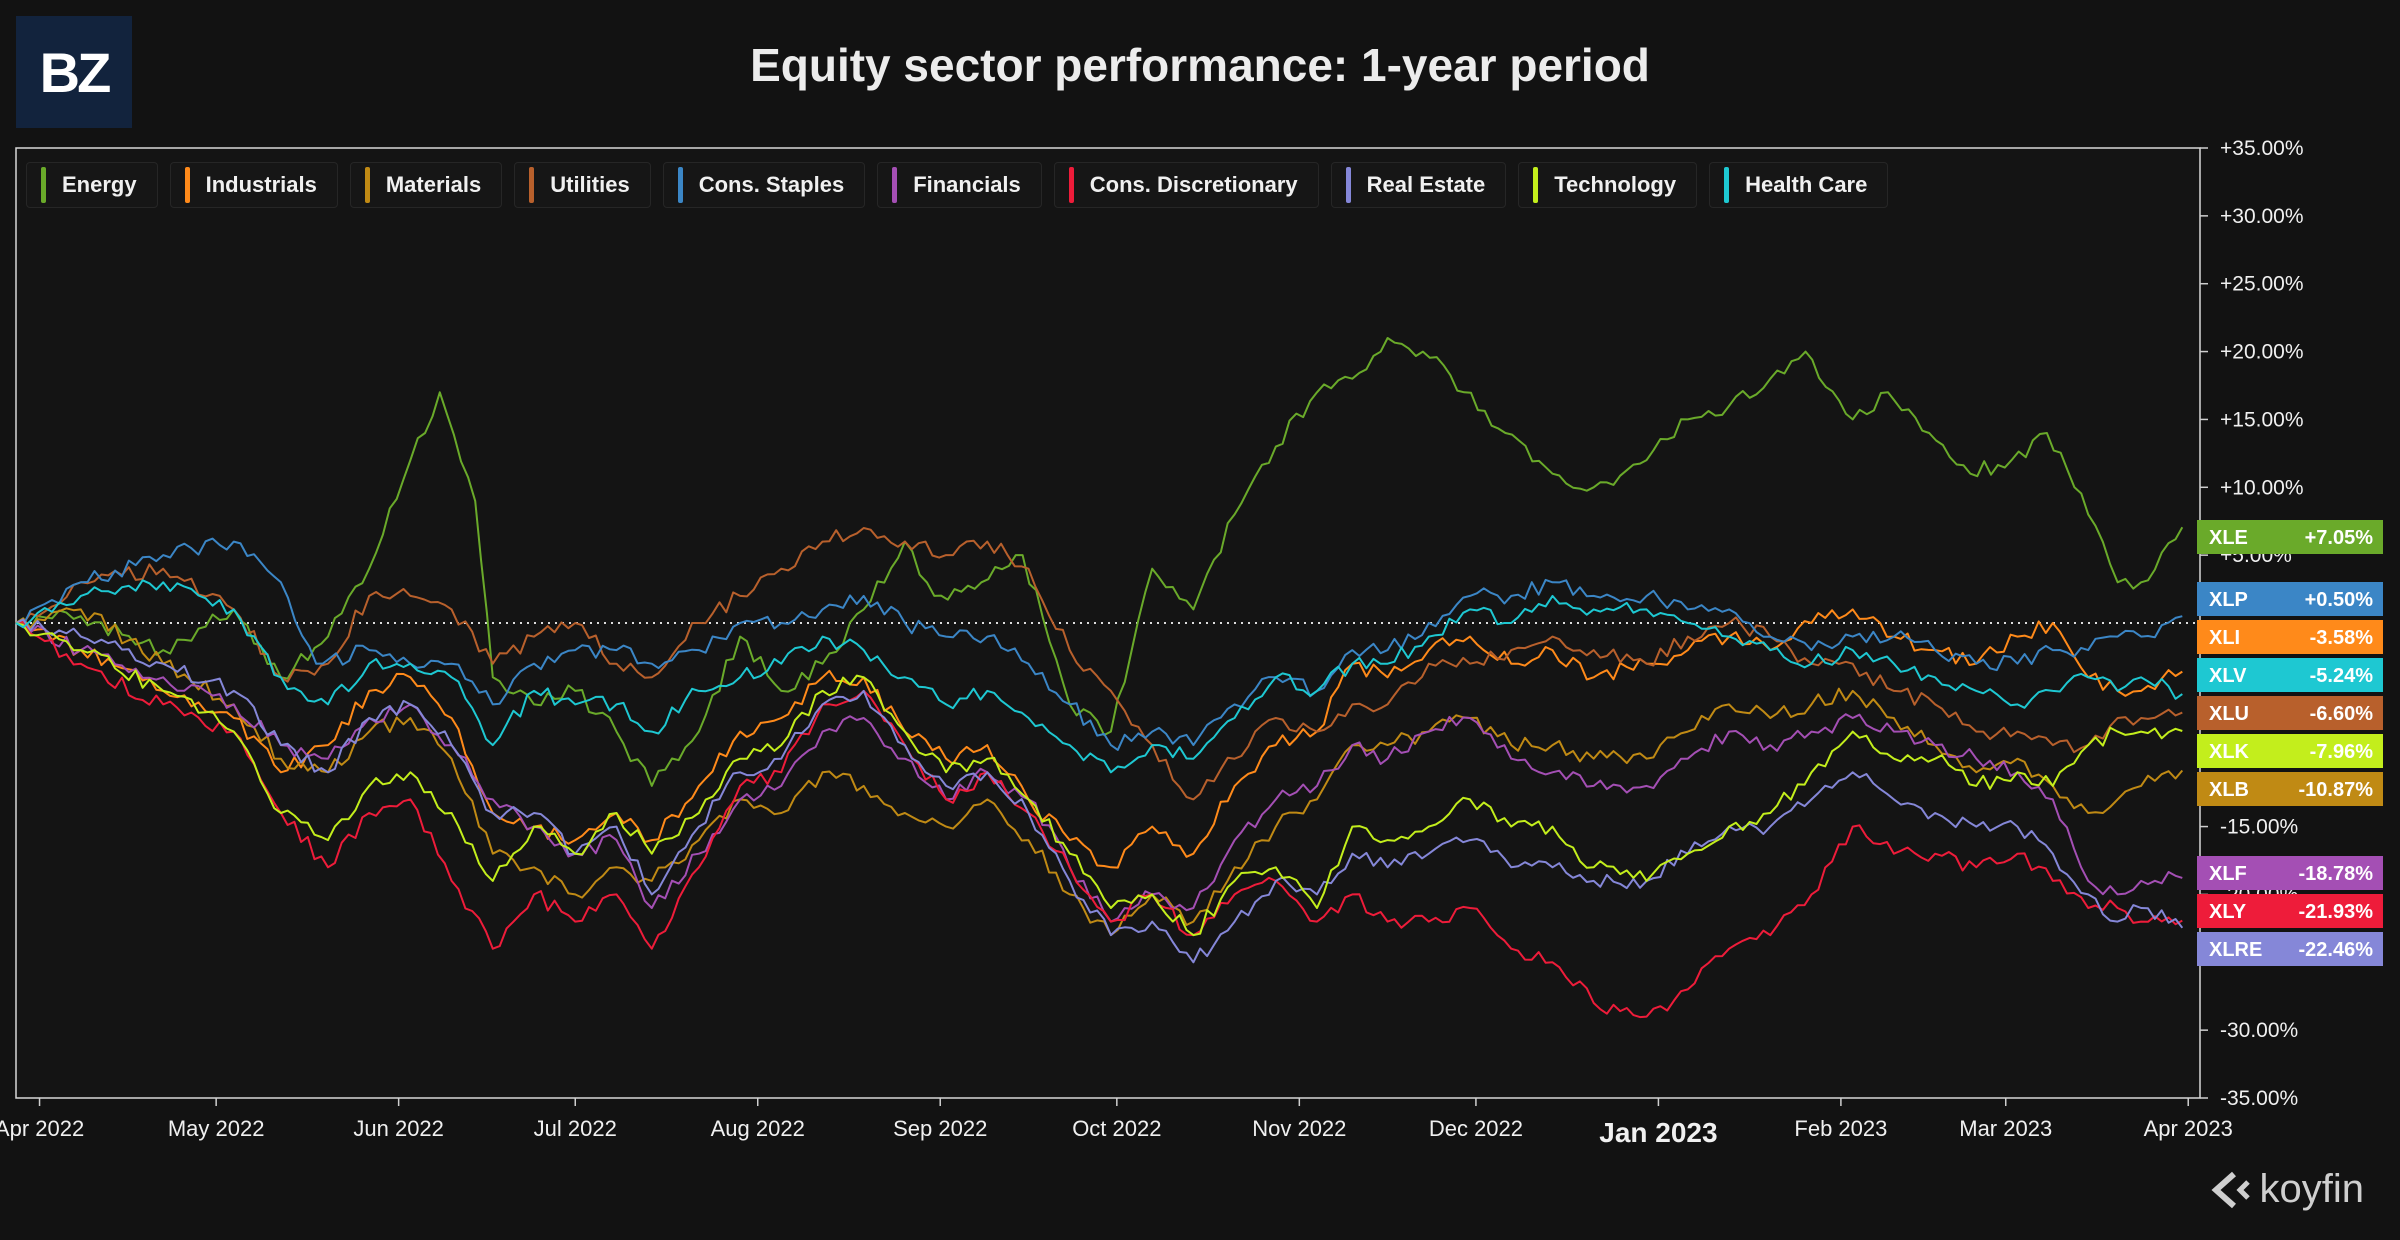  What do you see at coordinates (2290, 789) in the screenshot?
I see `end-label-xlb` at bounding box center [2290, 789].